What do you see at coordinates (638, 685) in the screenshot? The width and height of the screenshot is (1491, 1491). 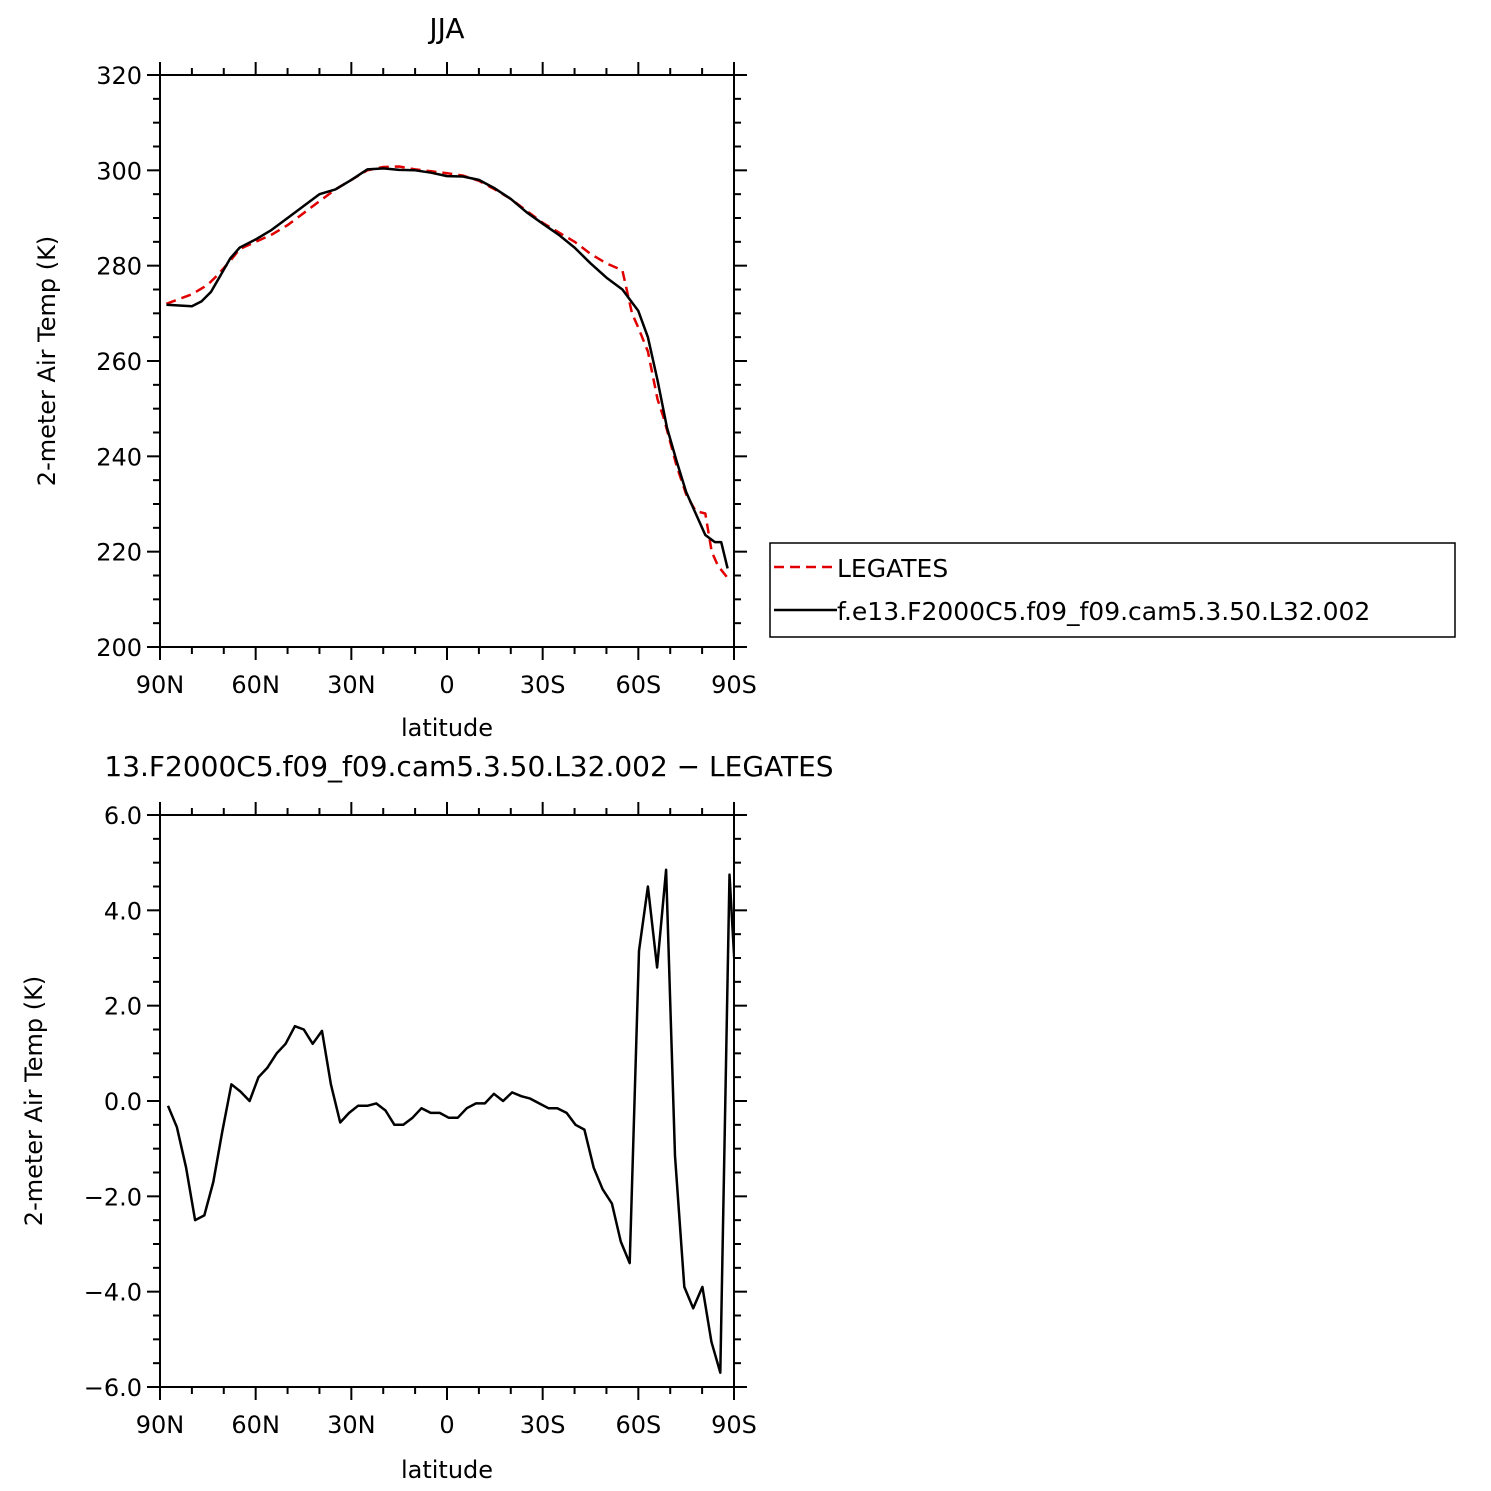 I see `top-xtick-label: 60S` at bounding box center [638, 685].